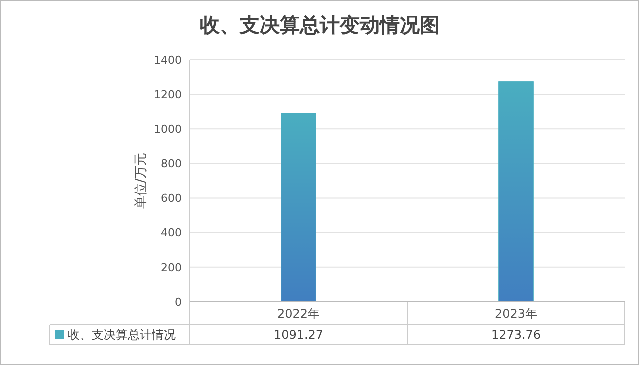 The width and height of the screenshot is (640, 366). I want to click on y-tick-label: 200, so click(171, 267).